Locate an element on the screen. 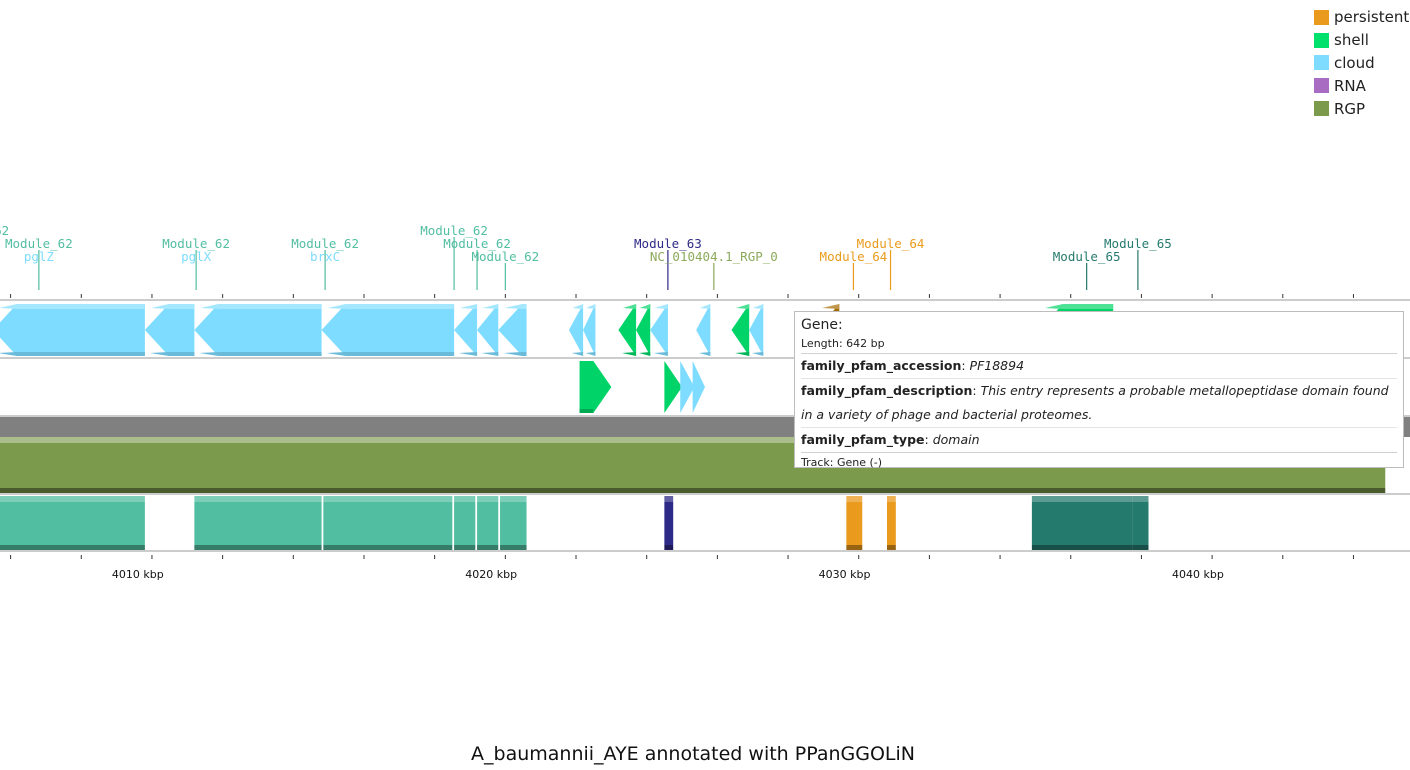 This screenshot has height=770, width=1410. tooltip-value: PF18894 is located at coordinates (997, 365).